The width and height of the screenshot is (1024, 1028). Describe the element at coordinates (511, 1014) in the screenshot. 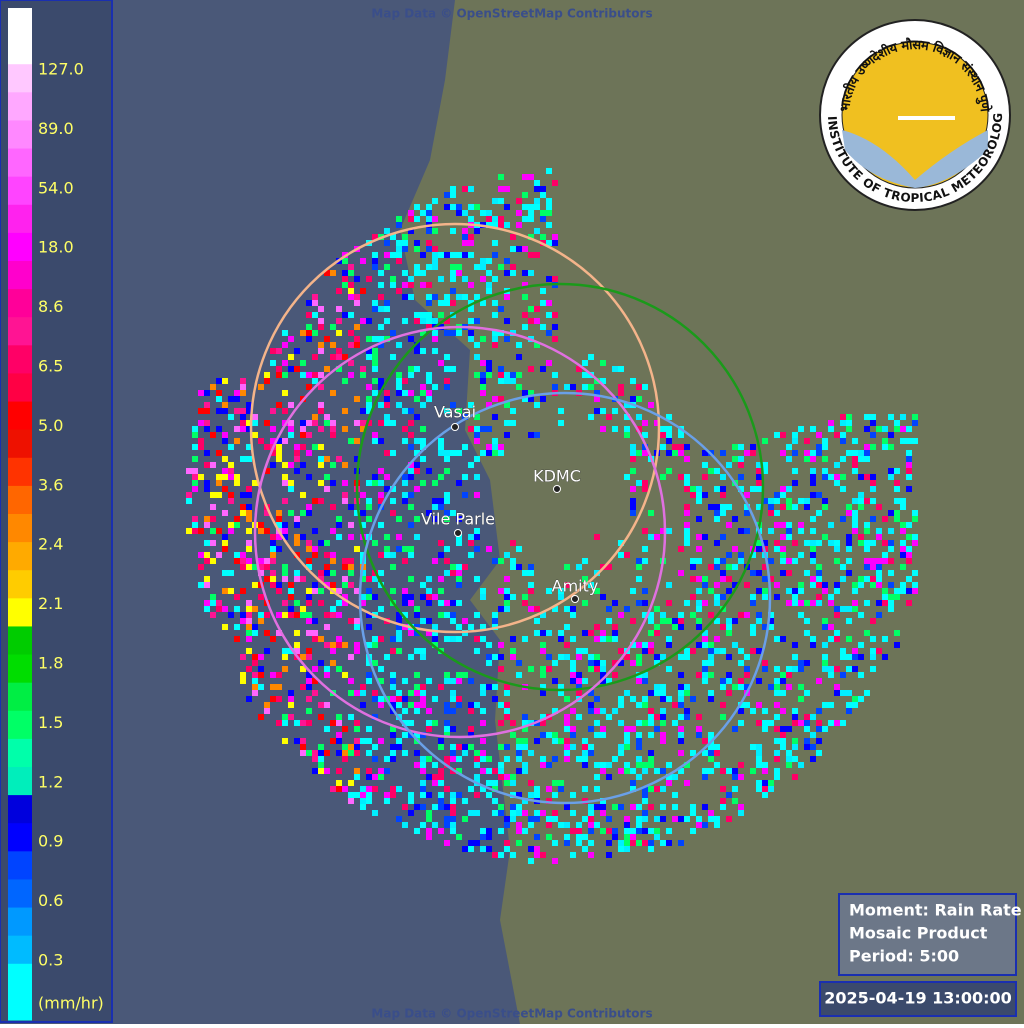

I see `attribution: Map Data © OpenStreetMap Contributors` at that location.